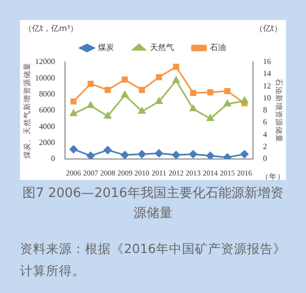  Describe the element at coordinates (162, 47) in the screenshot. I see `legend-label: 天然气` at that location.